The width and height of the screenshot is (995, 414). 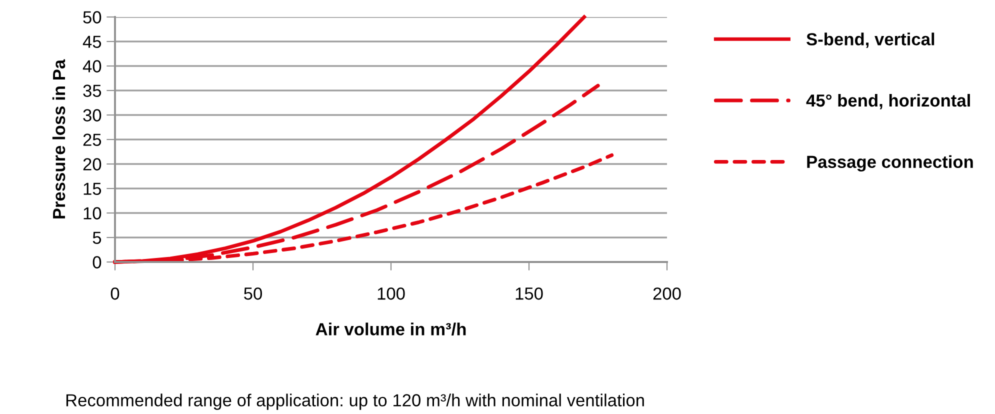 I want to click on y-tick-label: 30, so click(x=92, y=115).